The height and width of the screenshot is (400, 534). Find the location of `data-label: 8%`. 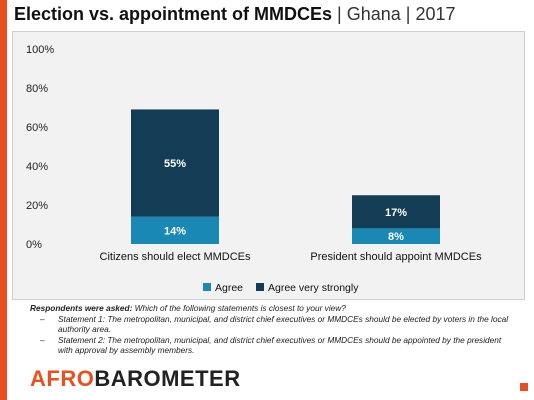

data-label: 8% is located at coordinates (396, 237).